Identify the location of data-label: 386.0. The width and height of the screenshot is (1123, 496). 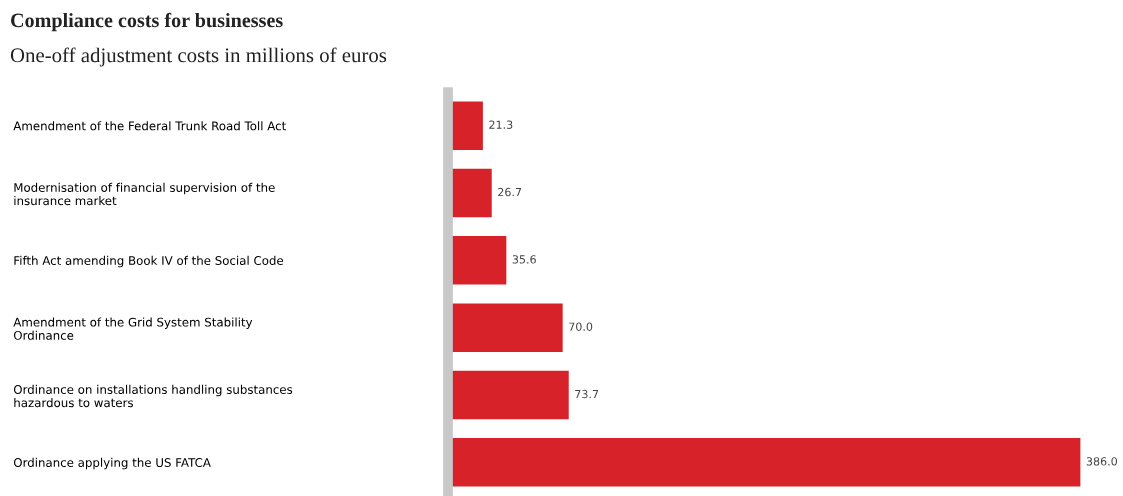
(1102, 461).